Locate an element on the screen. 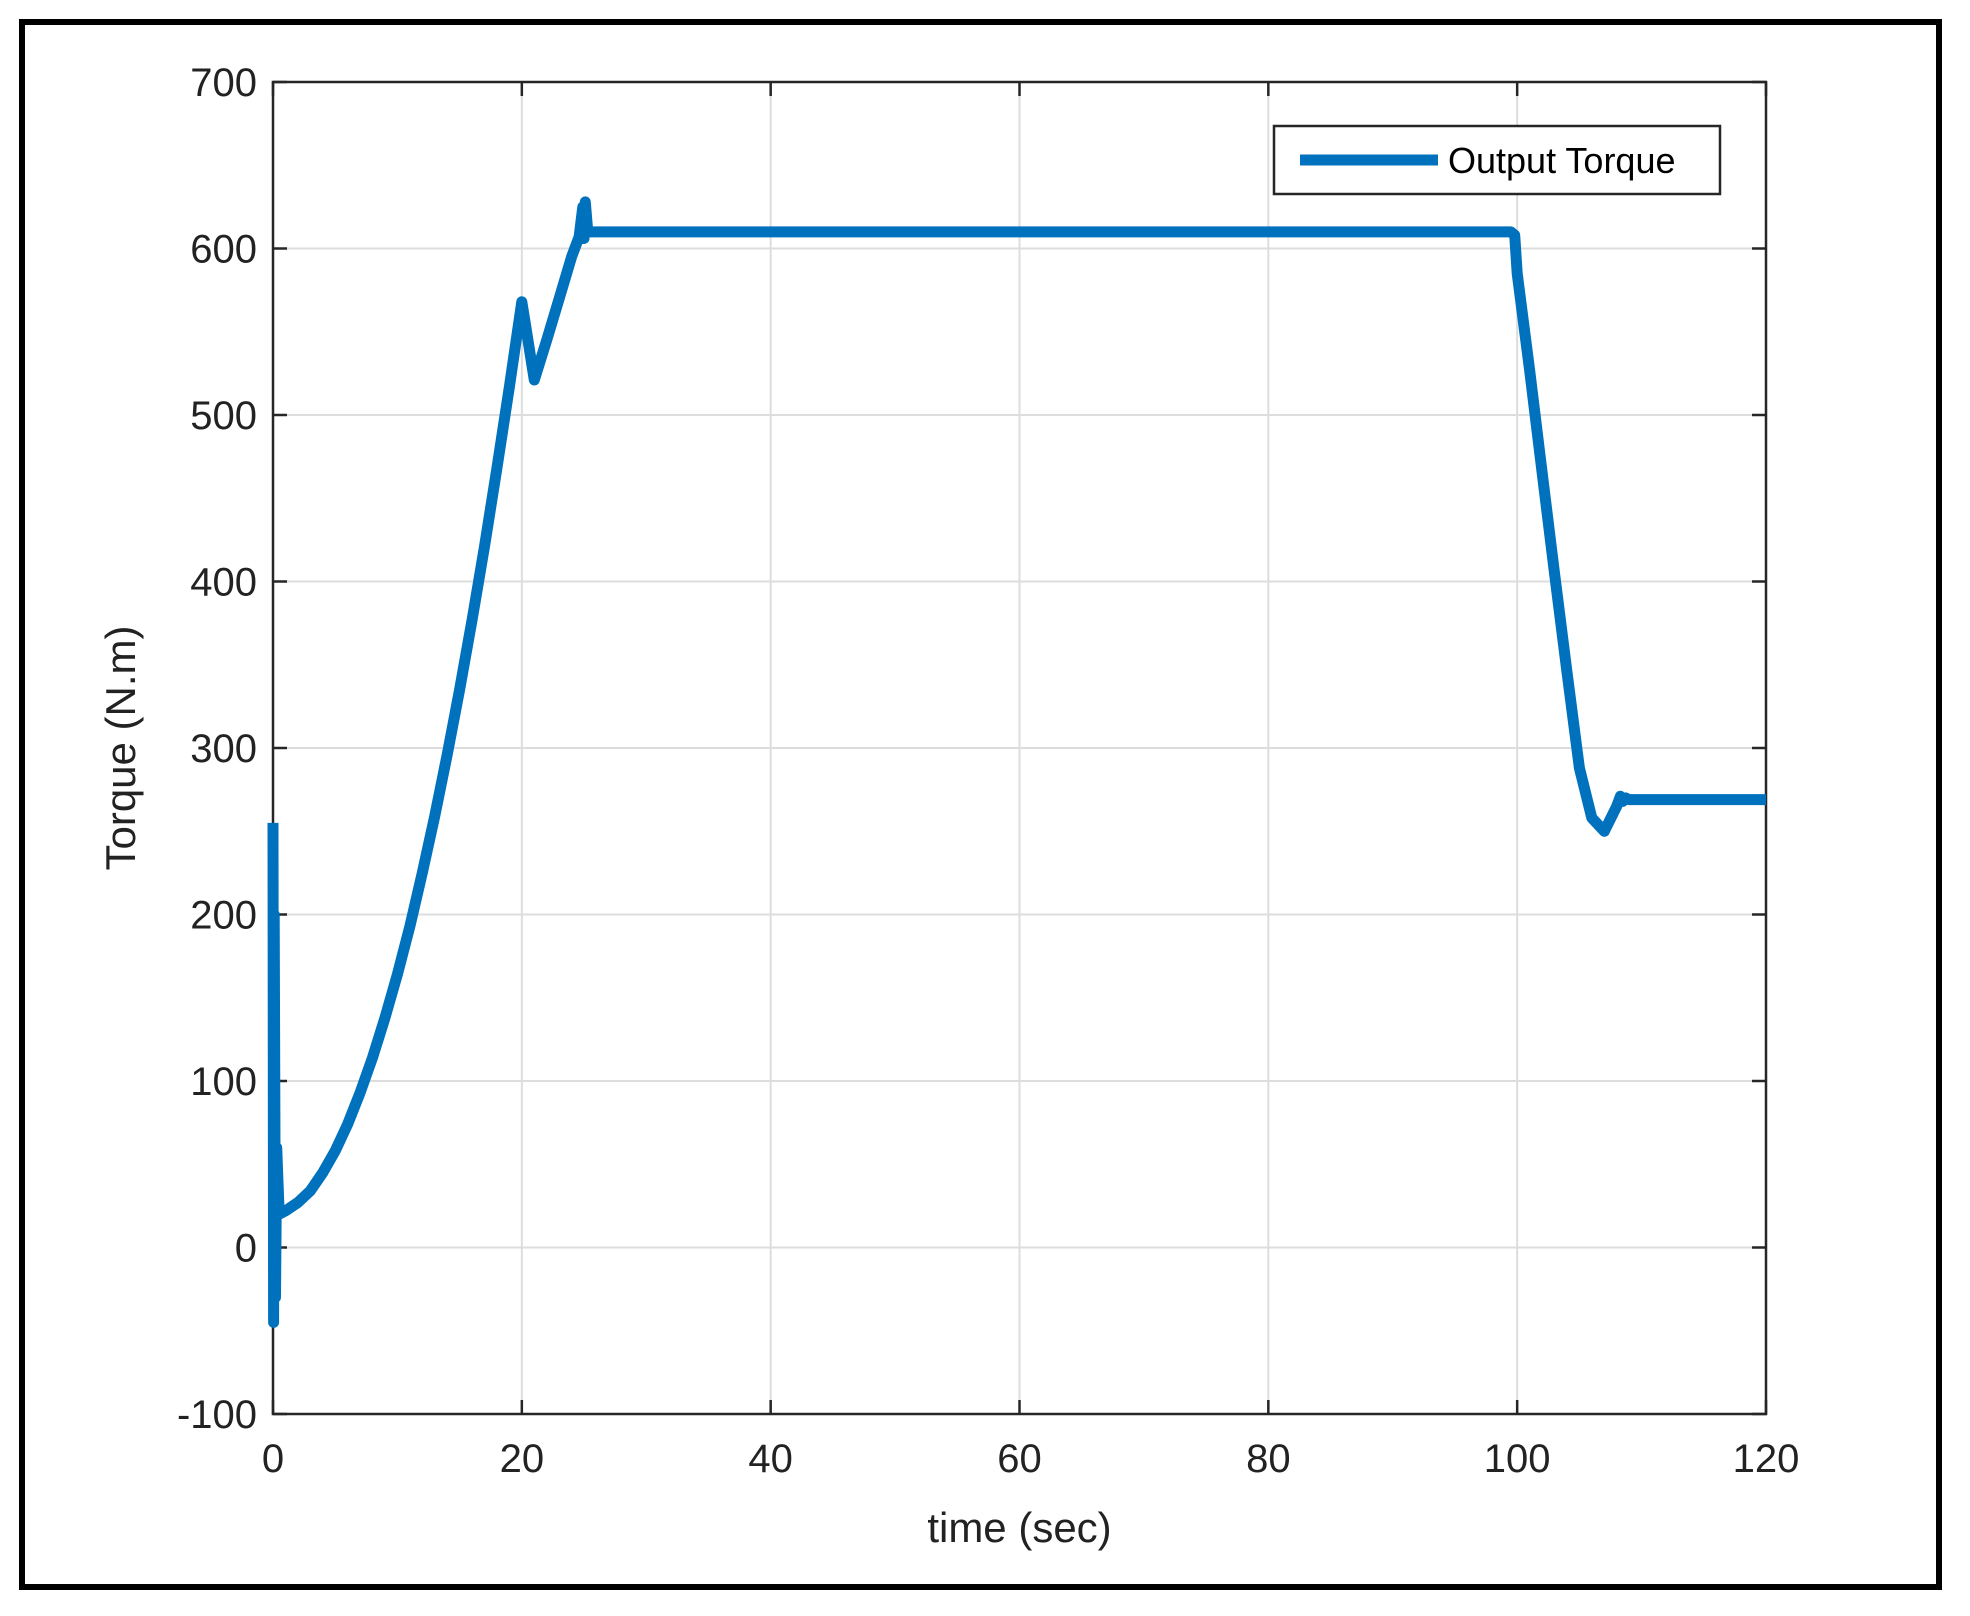 This screenshot has height=1616, width=1970. x-axis-label: time (sec) is located at coordinates (1019, 1527).